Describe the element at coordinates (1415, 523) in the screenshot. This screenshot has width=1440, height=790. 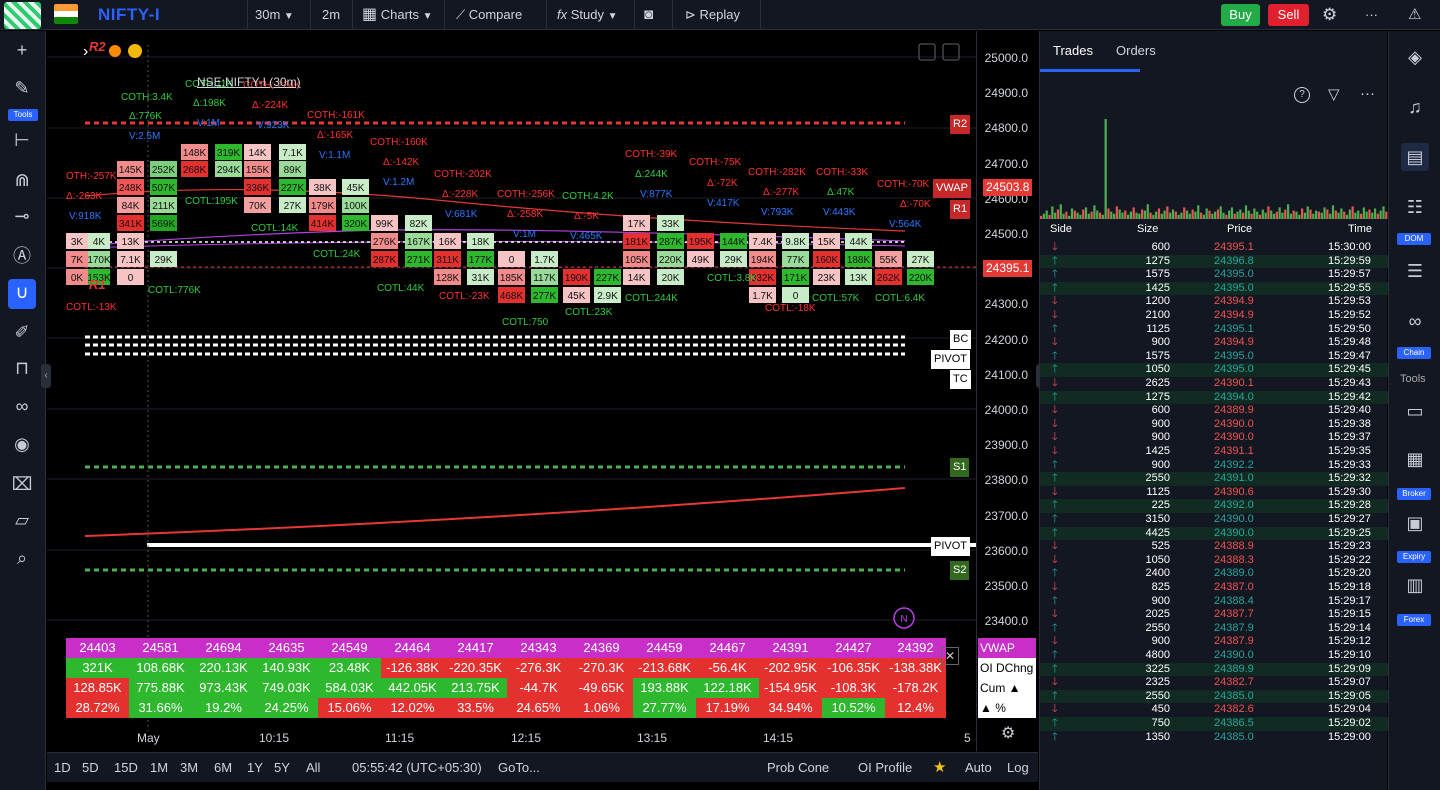
I see `calendar-doc-icon: ▣` at that location.